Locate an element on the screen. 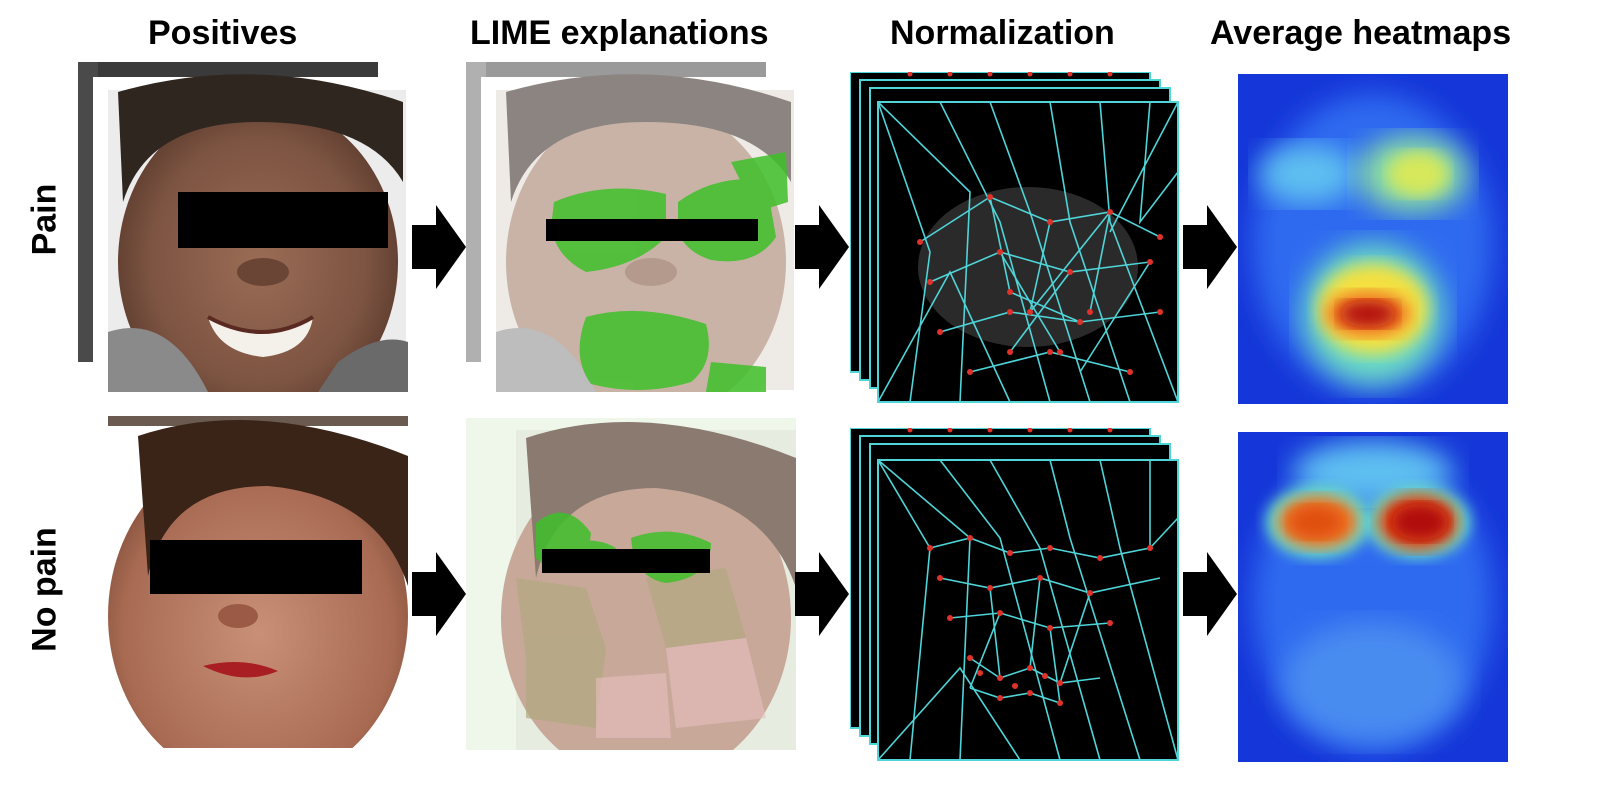  pain-positive-photo-stack is located at coordinates (243, 227).